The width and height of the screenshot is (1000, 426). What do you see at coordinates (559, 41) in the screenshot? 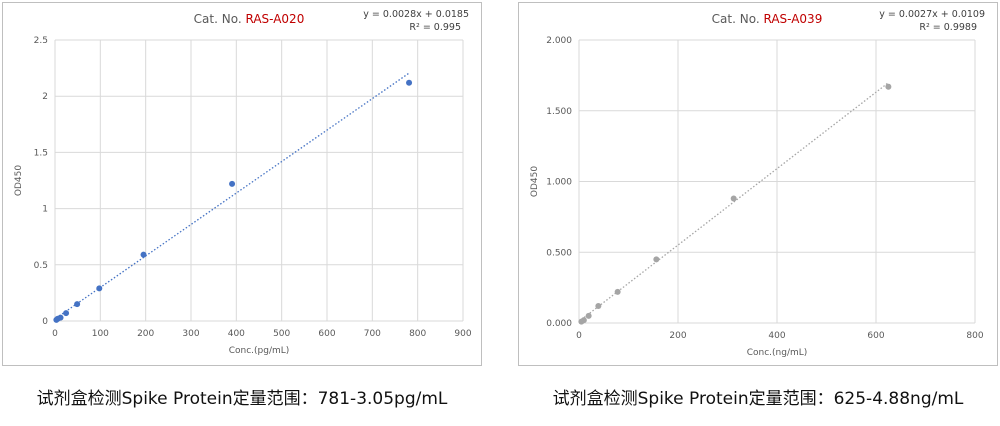
I see `y-tick-label: 2.000` at bounding box center [559, 41].